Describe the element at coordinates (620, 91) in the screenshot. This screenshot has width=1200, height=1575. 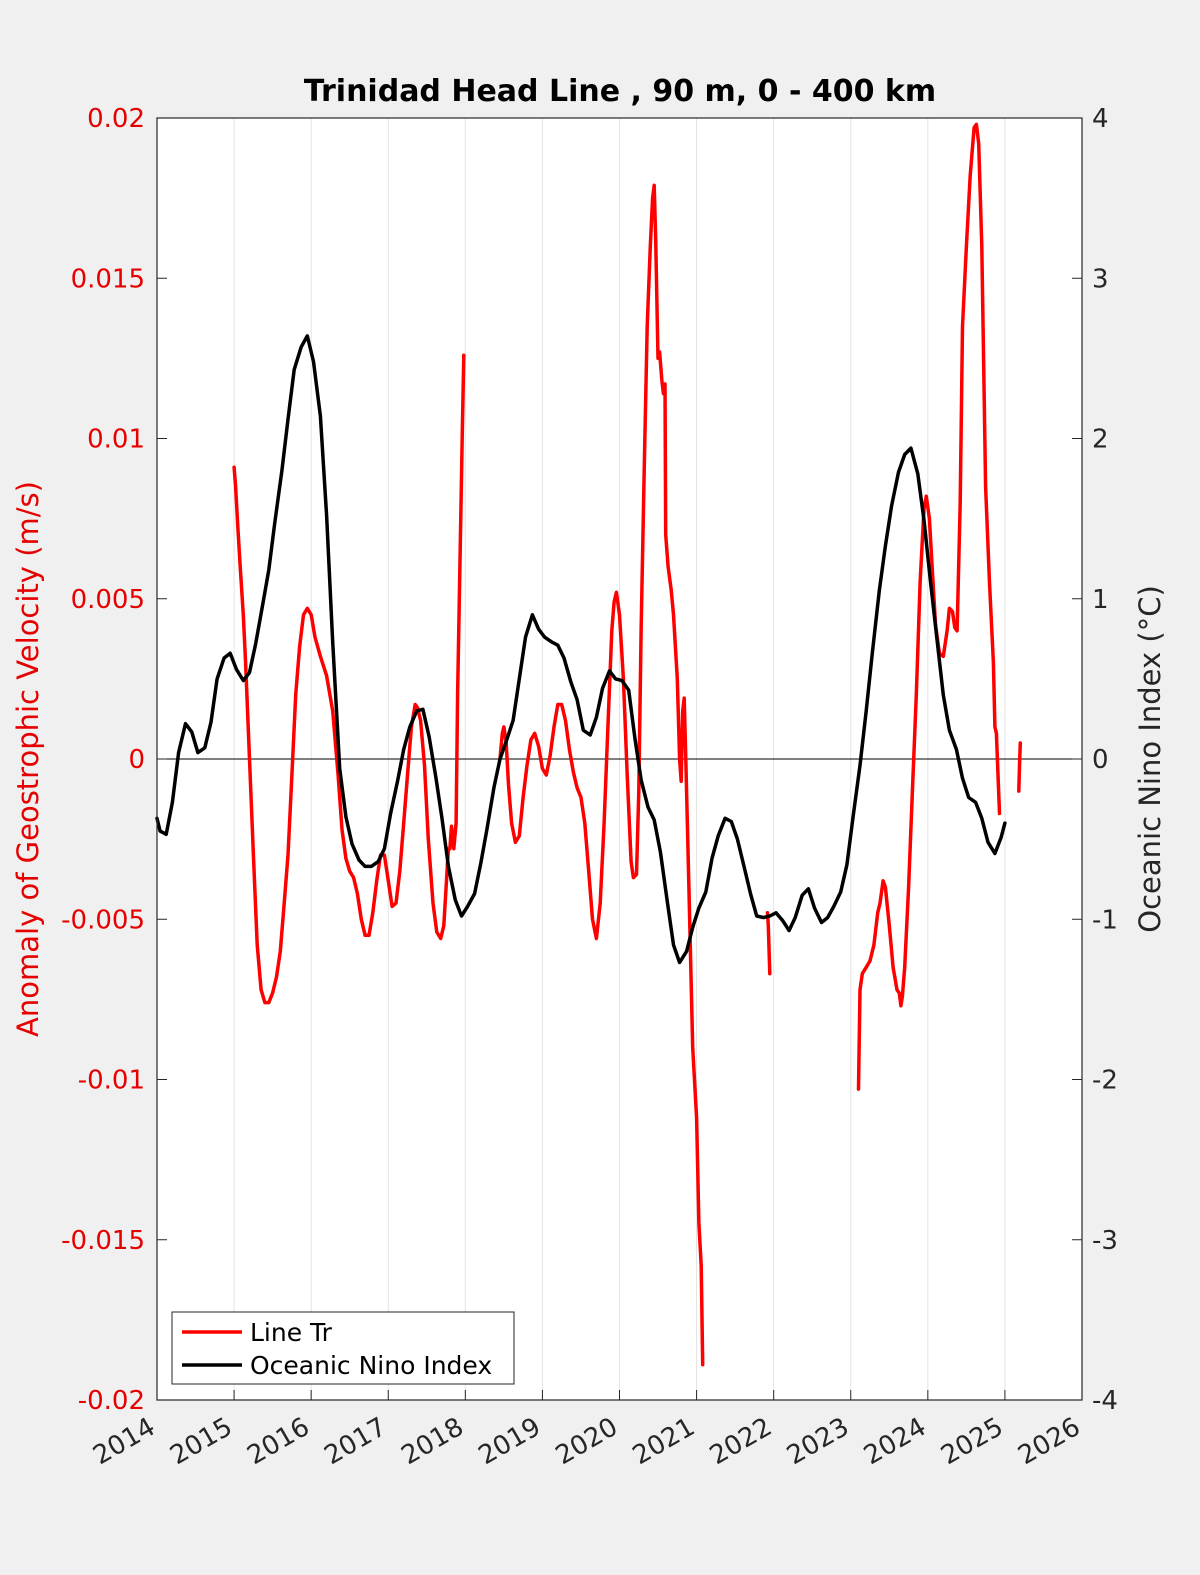
I see `chart-title: Trinidad Head Line , 90 m, 0 - 400 km` at that location.